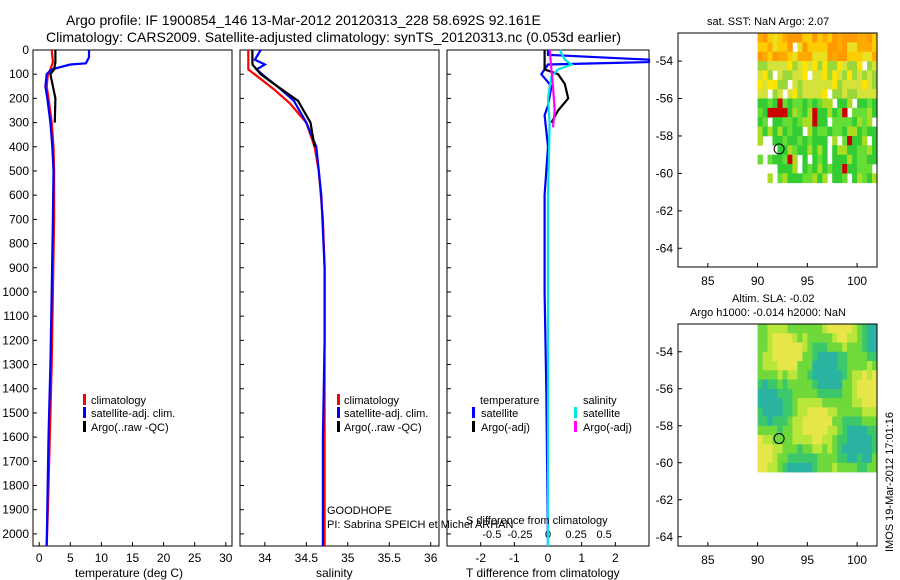 This screenshot has width=900, height=580. Describe the element at coordinates (15, 534) in the screenshot. I see `depth-tick-label: 2000` at that location.